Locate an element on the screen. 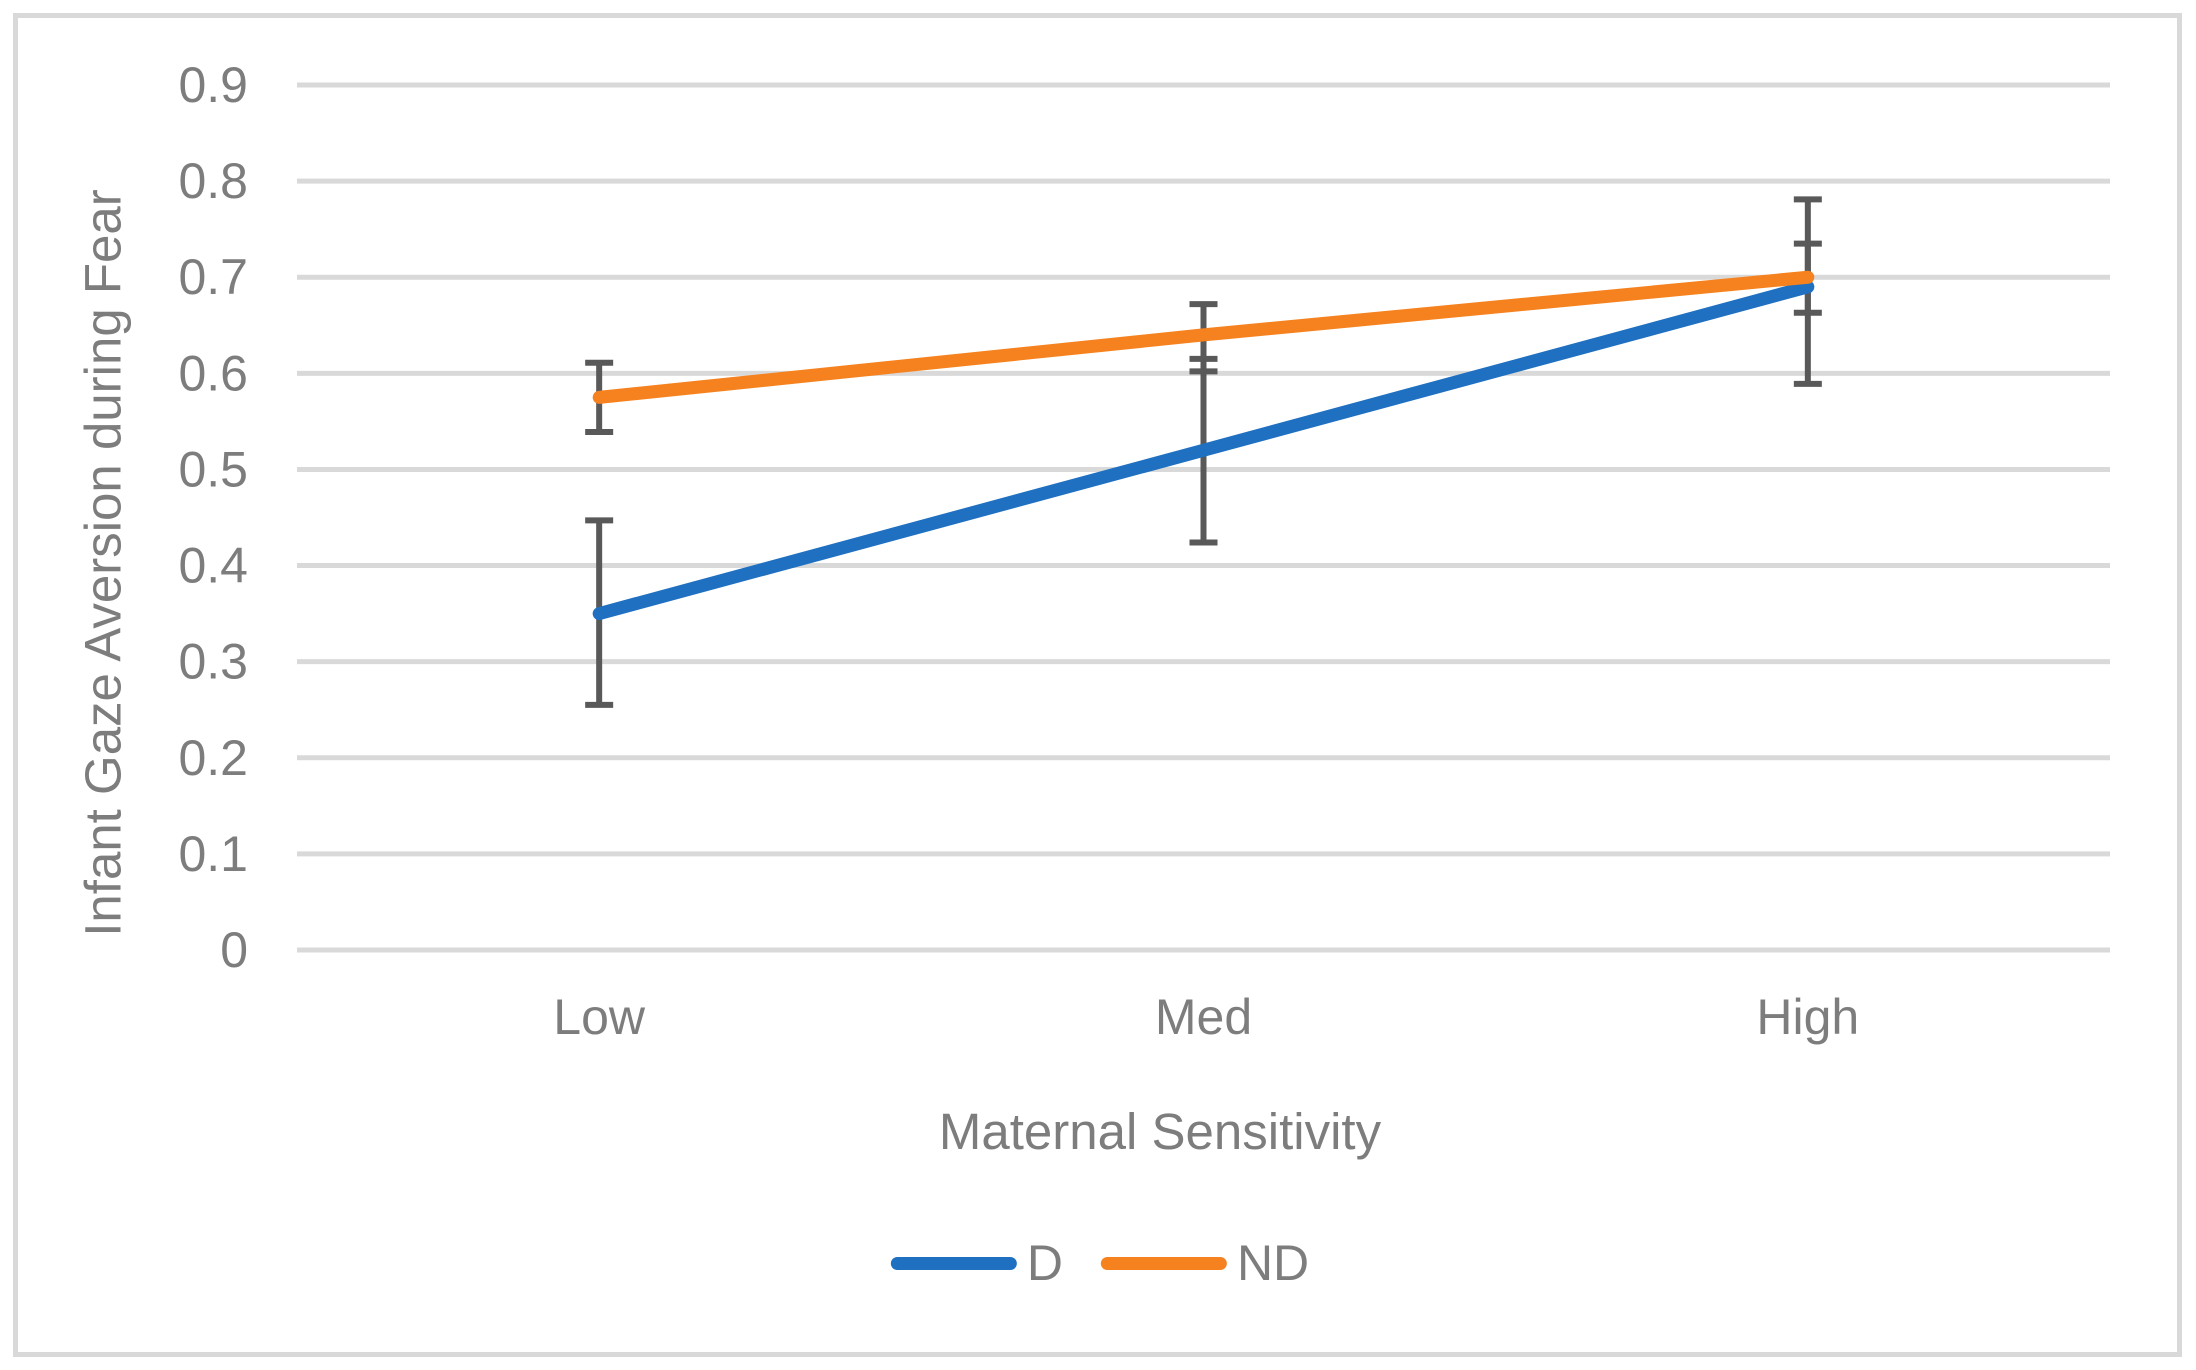 The width and height of the screenshot is (2196, 1370). legend-line-swatch-d is located at coordinates (953, 1263).